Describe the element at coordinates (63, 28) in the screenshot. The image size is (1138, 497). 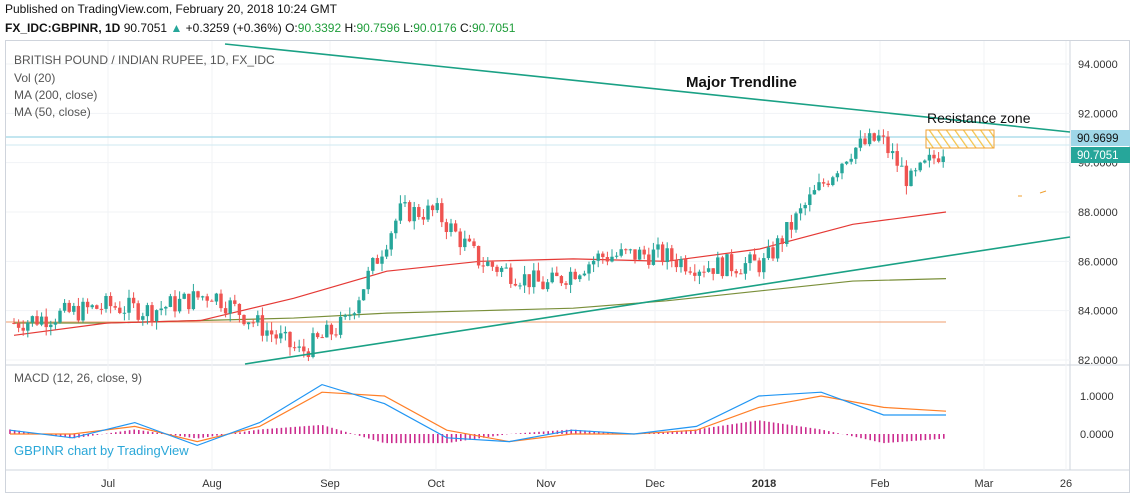
I see `symbol-label: FX_IDC:GBPINR, 1D` at that location.